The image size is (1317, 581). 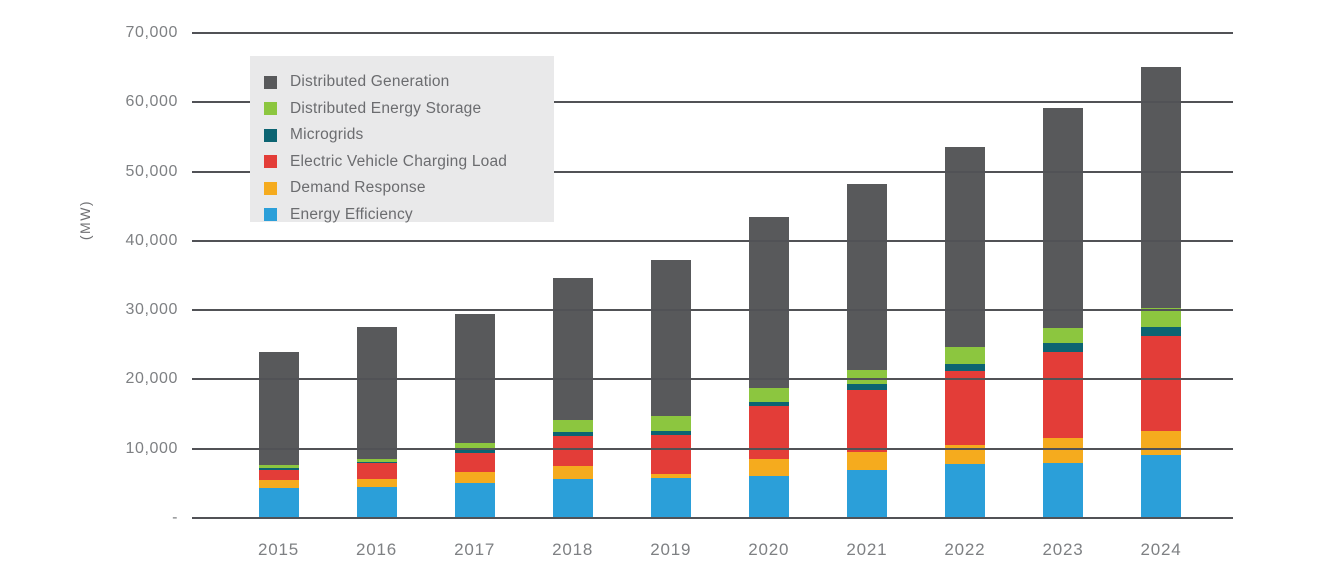 What do you see at coordinates (151, 240) in the screenshot?
I see `y-tick-label: 40,000` at bounding box center [151, 240].